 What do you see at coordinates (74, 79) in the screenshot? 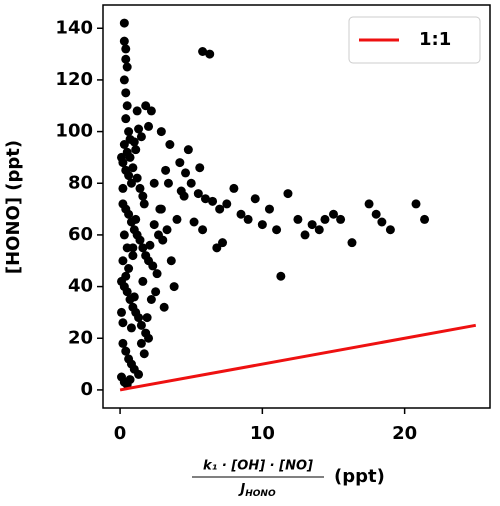
I see `y-tick-label: 120` at bounding box center [74, 79].